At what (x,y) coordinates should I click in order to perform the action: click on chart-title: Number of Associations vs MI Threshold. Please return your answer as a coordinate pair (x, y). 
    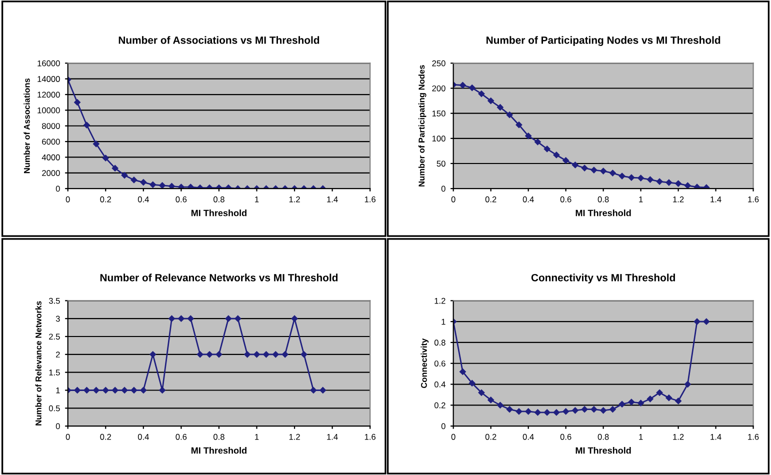
    Looking at the image, I should click on (219, 40).